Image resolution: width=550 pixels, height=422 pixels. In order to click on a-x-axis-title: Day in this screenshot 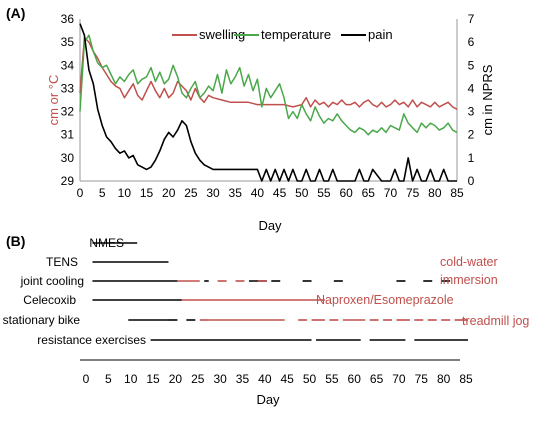, I will do `click(270, 225)`.